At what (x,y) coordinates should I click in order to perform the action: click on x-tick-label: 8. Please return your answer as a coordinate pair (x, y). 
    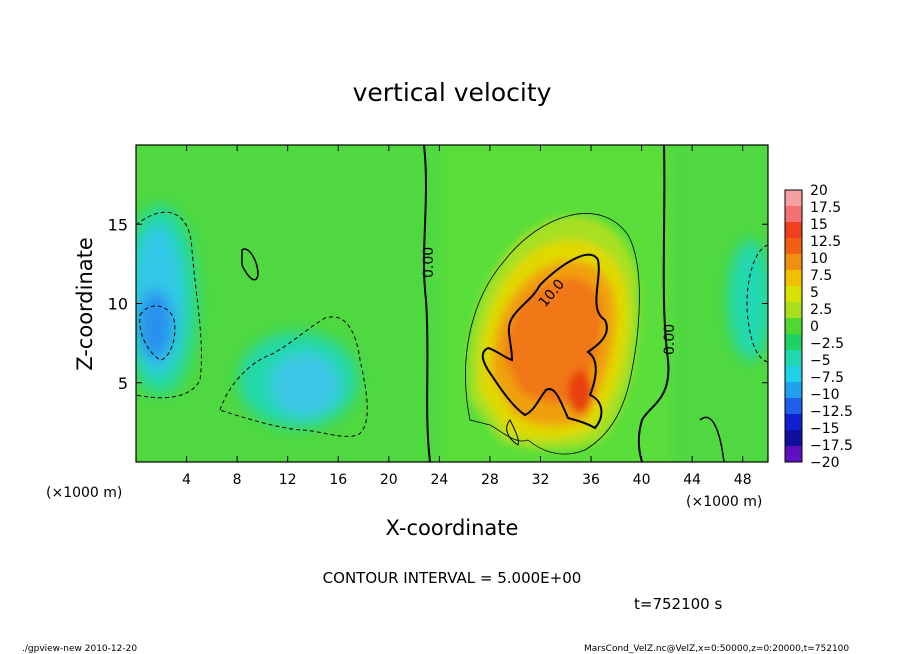
    Looking at the image, I should click on (237, 480).